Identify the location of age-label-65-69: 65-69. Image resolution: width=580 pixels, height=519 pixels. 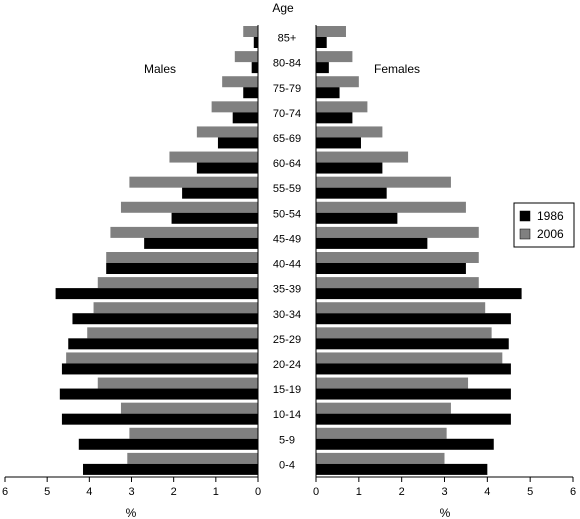
(287, 139).